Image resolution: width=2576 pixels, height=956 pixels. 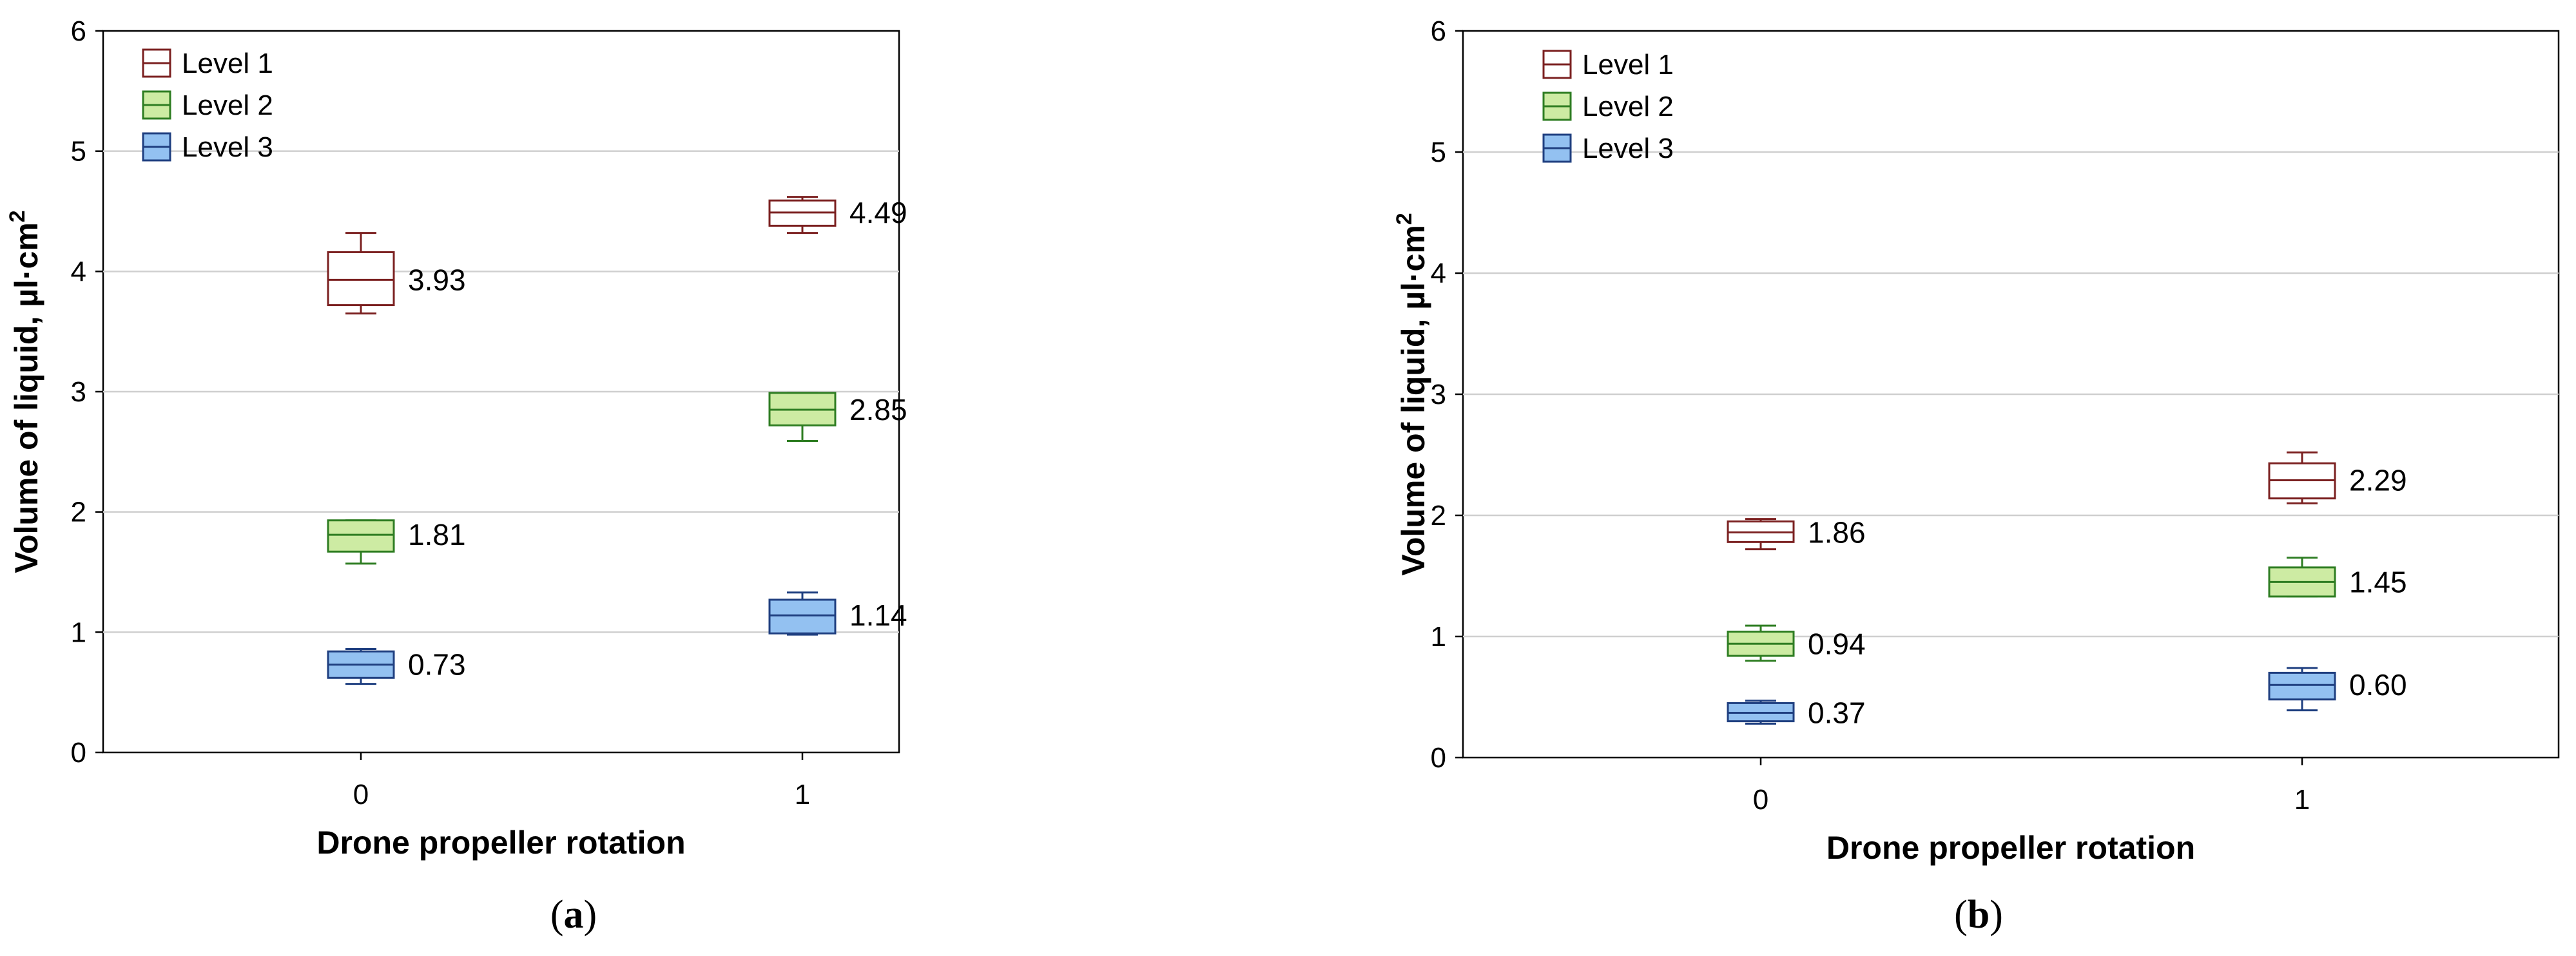 I want to click on data-label: 1.86, so click(x=1837, y=532).